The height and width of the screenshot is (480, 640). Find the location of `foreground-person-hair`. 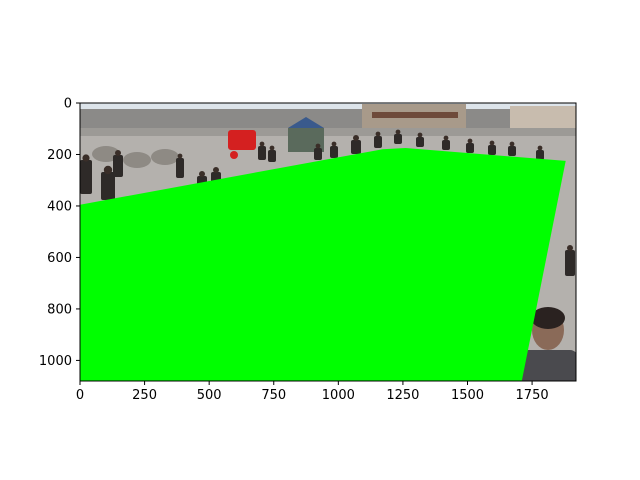

foreground-person-hair is located at coordinates (548, 318).